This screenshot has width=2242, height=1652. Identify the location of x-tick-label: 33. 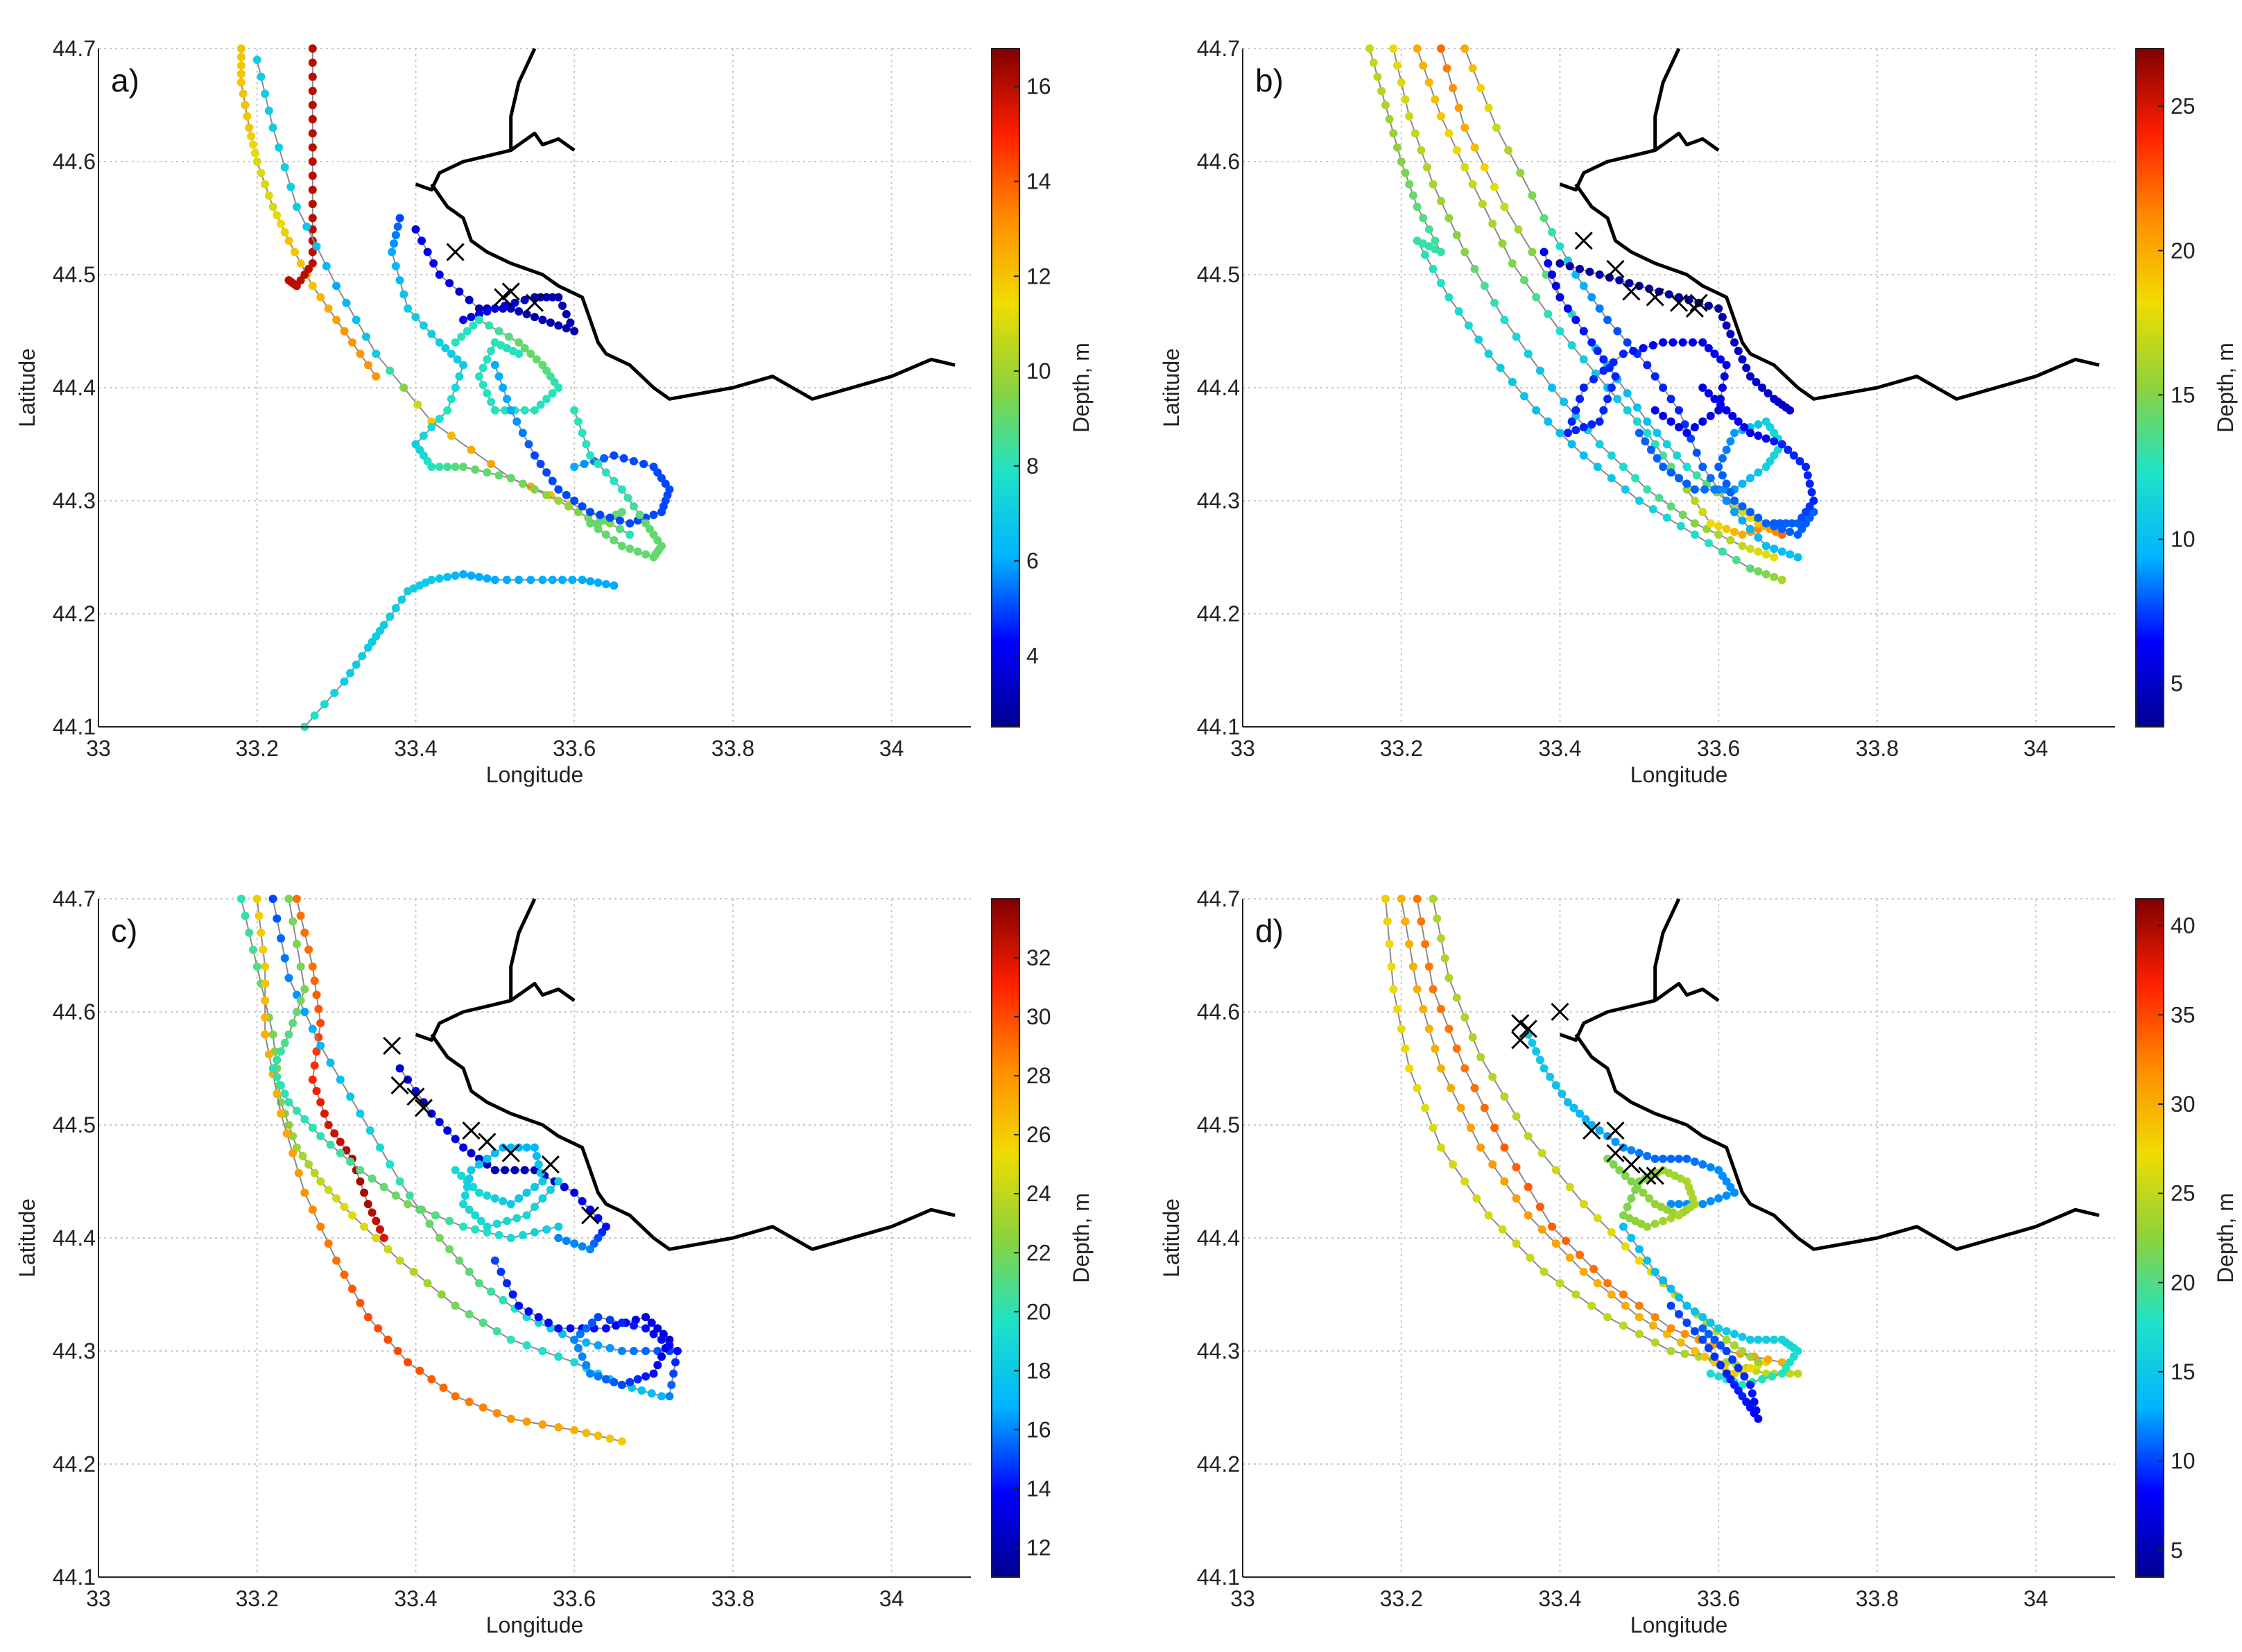
(99, 1599).